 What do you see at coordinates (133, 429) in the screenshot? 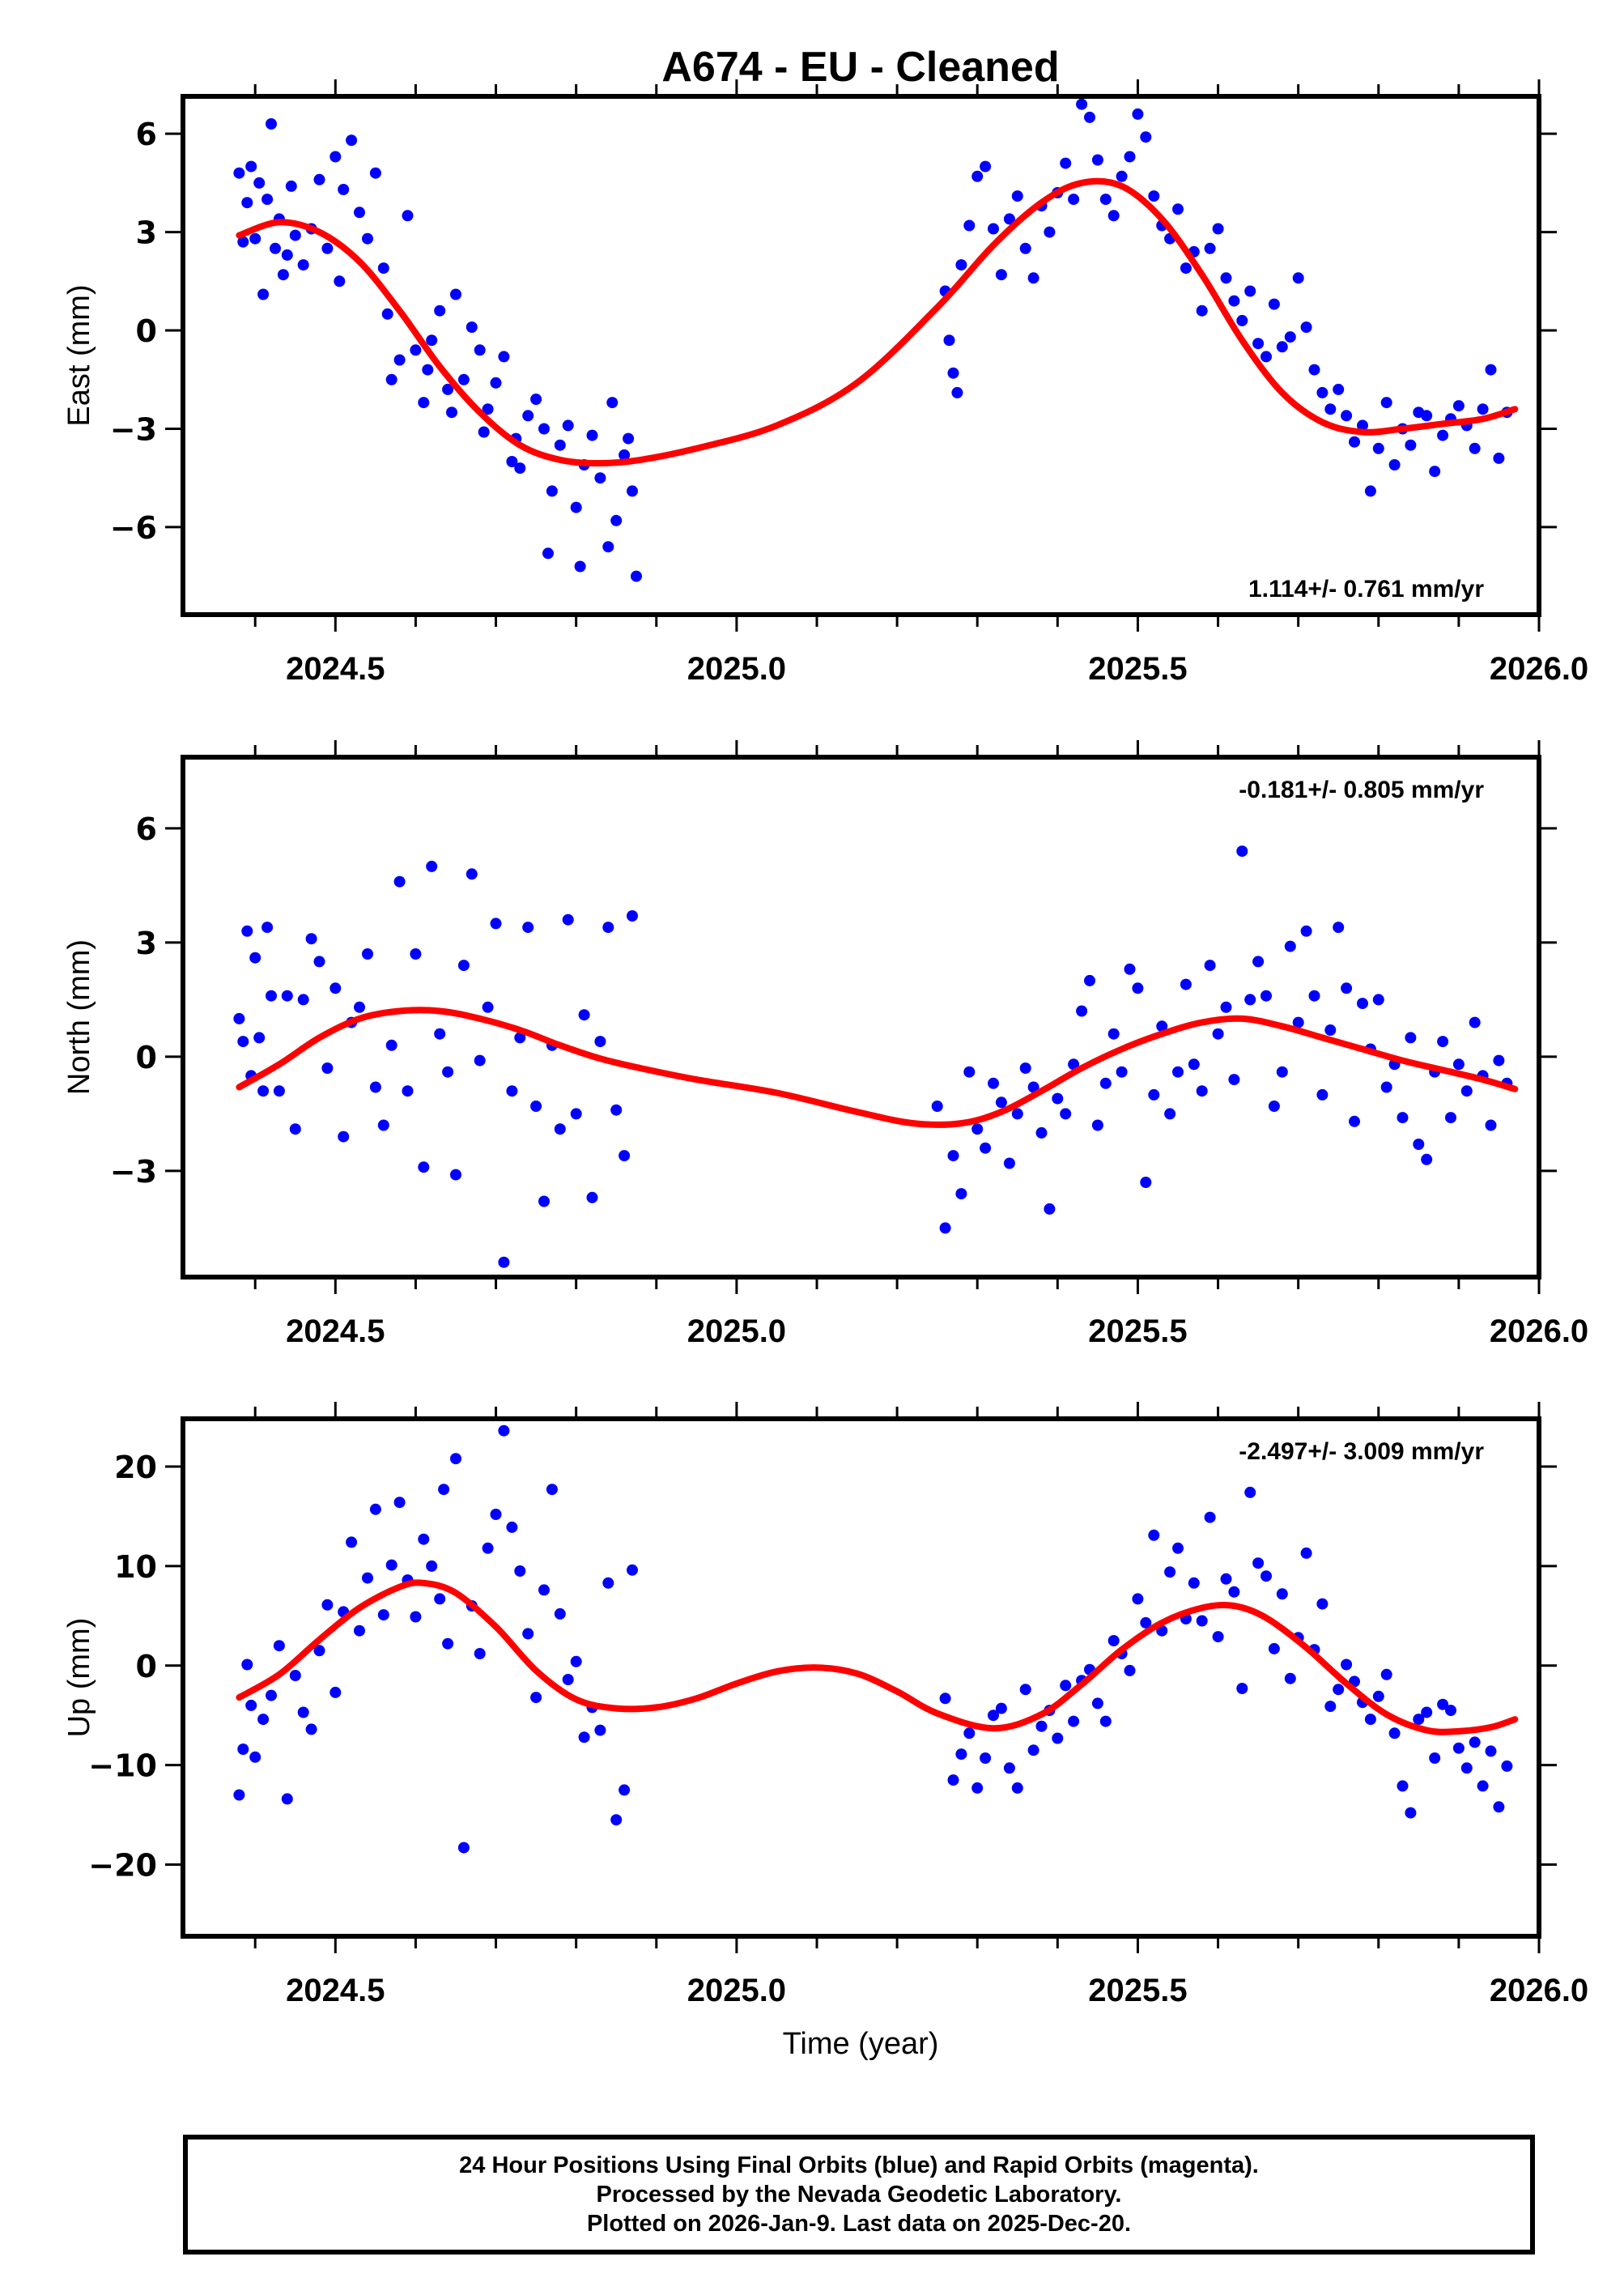
I see `y-tick-label: −3` at bounding box center [133, 429].